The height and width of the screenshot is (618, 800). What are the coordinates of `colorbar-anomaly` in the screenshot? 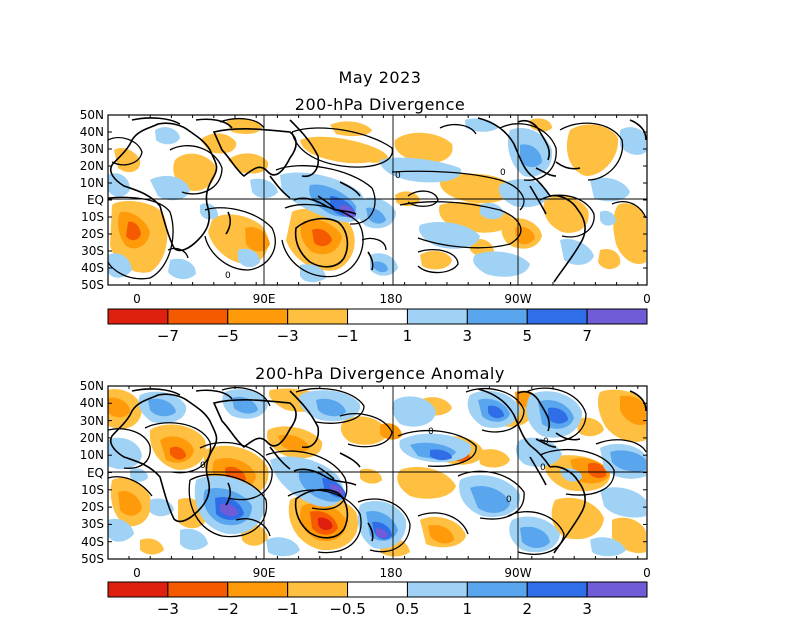 It's located at (377, 589).